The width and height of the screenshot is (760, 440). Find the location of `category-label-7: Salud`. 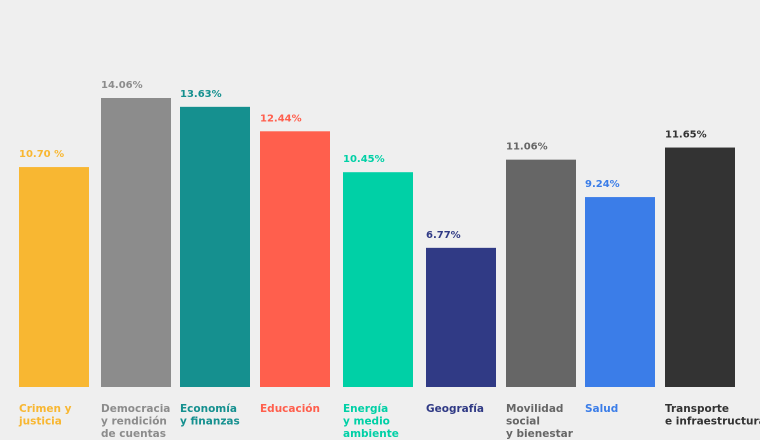

category-label-7: Salud is located at coordinates (601, 409).